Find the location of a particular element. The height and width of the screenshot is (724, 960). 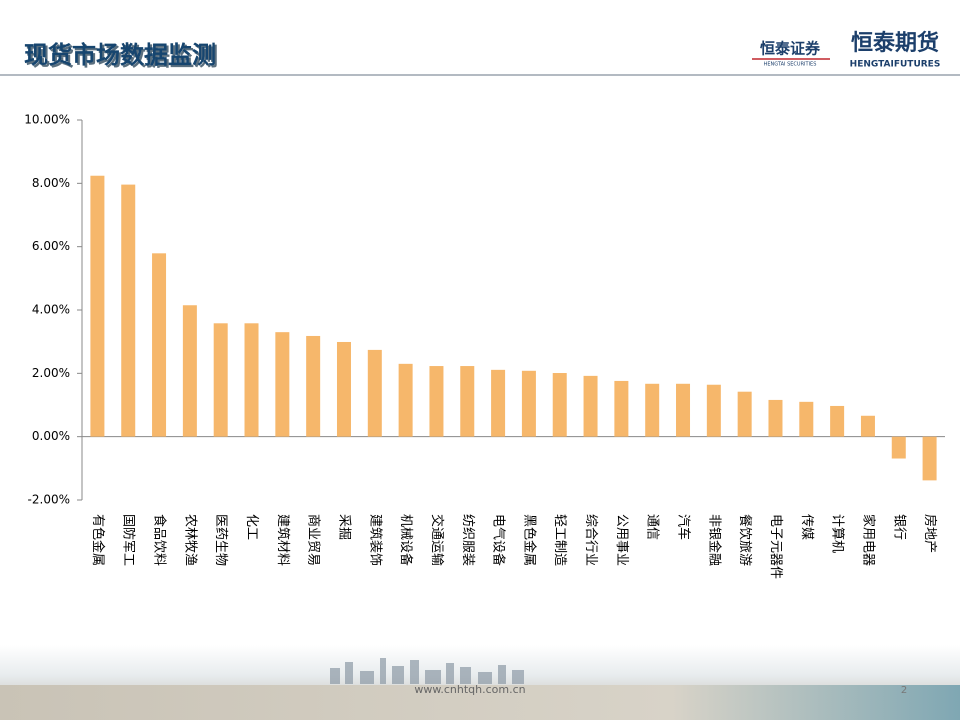

x-tick-label: 计算机 is located at coordinates (837, 533).